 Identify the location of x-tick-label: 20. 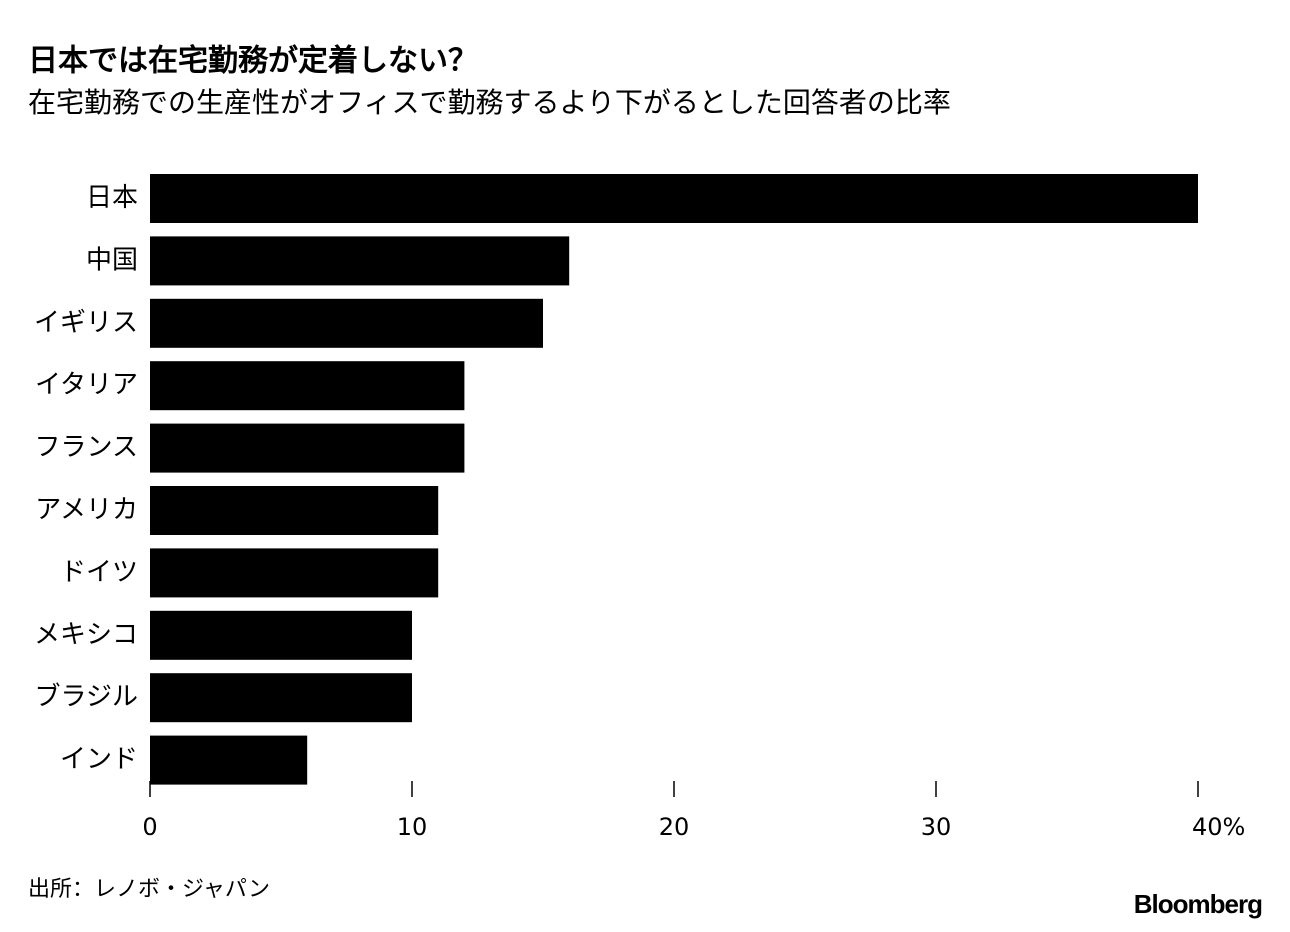
(674, 827).